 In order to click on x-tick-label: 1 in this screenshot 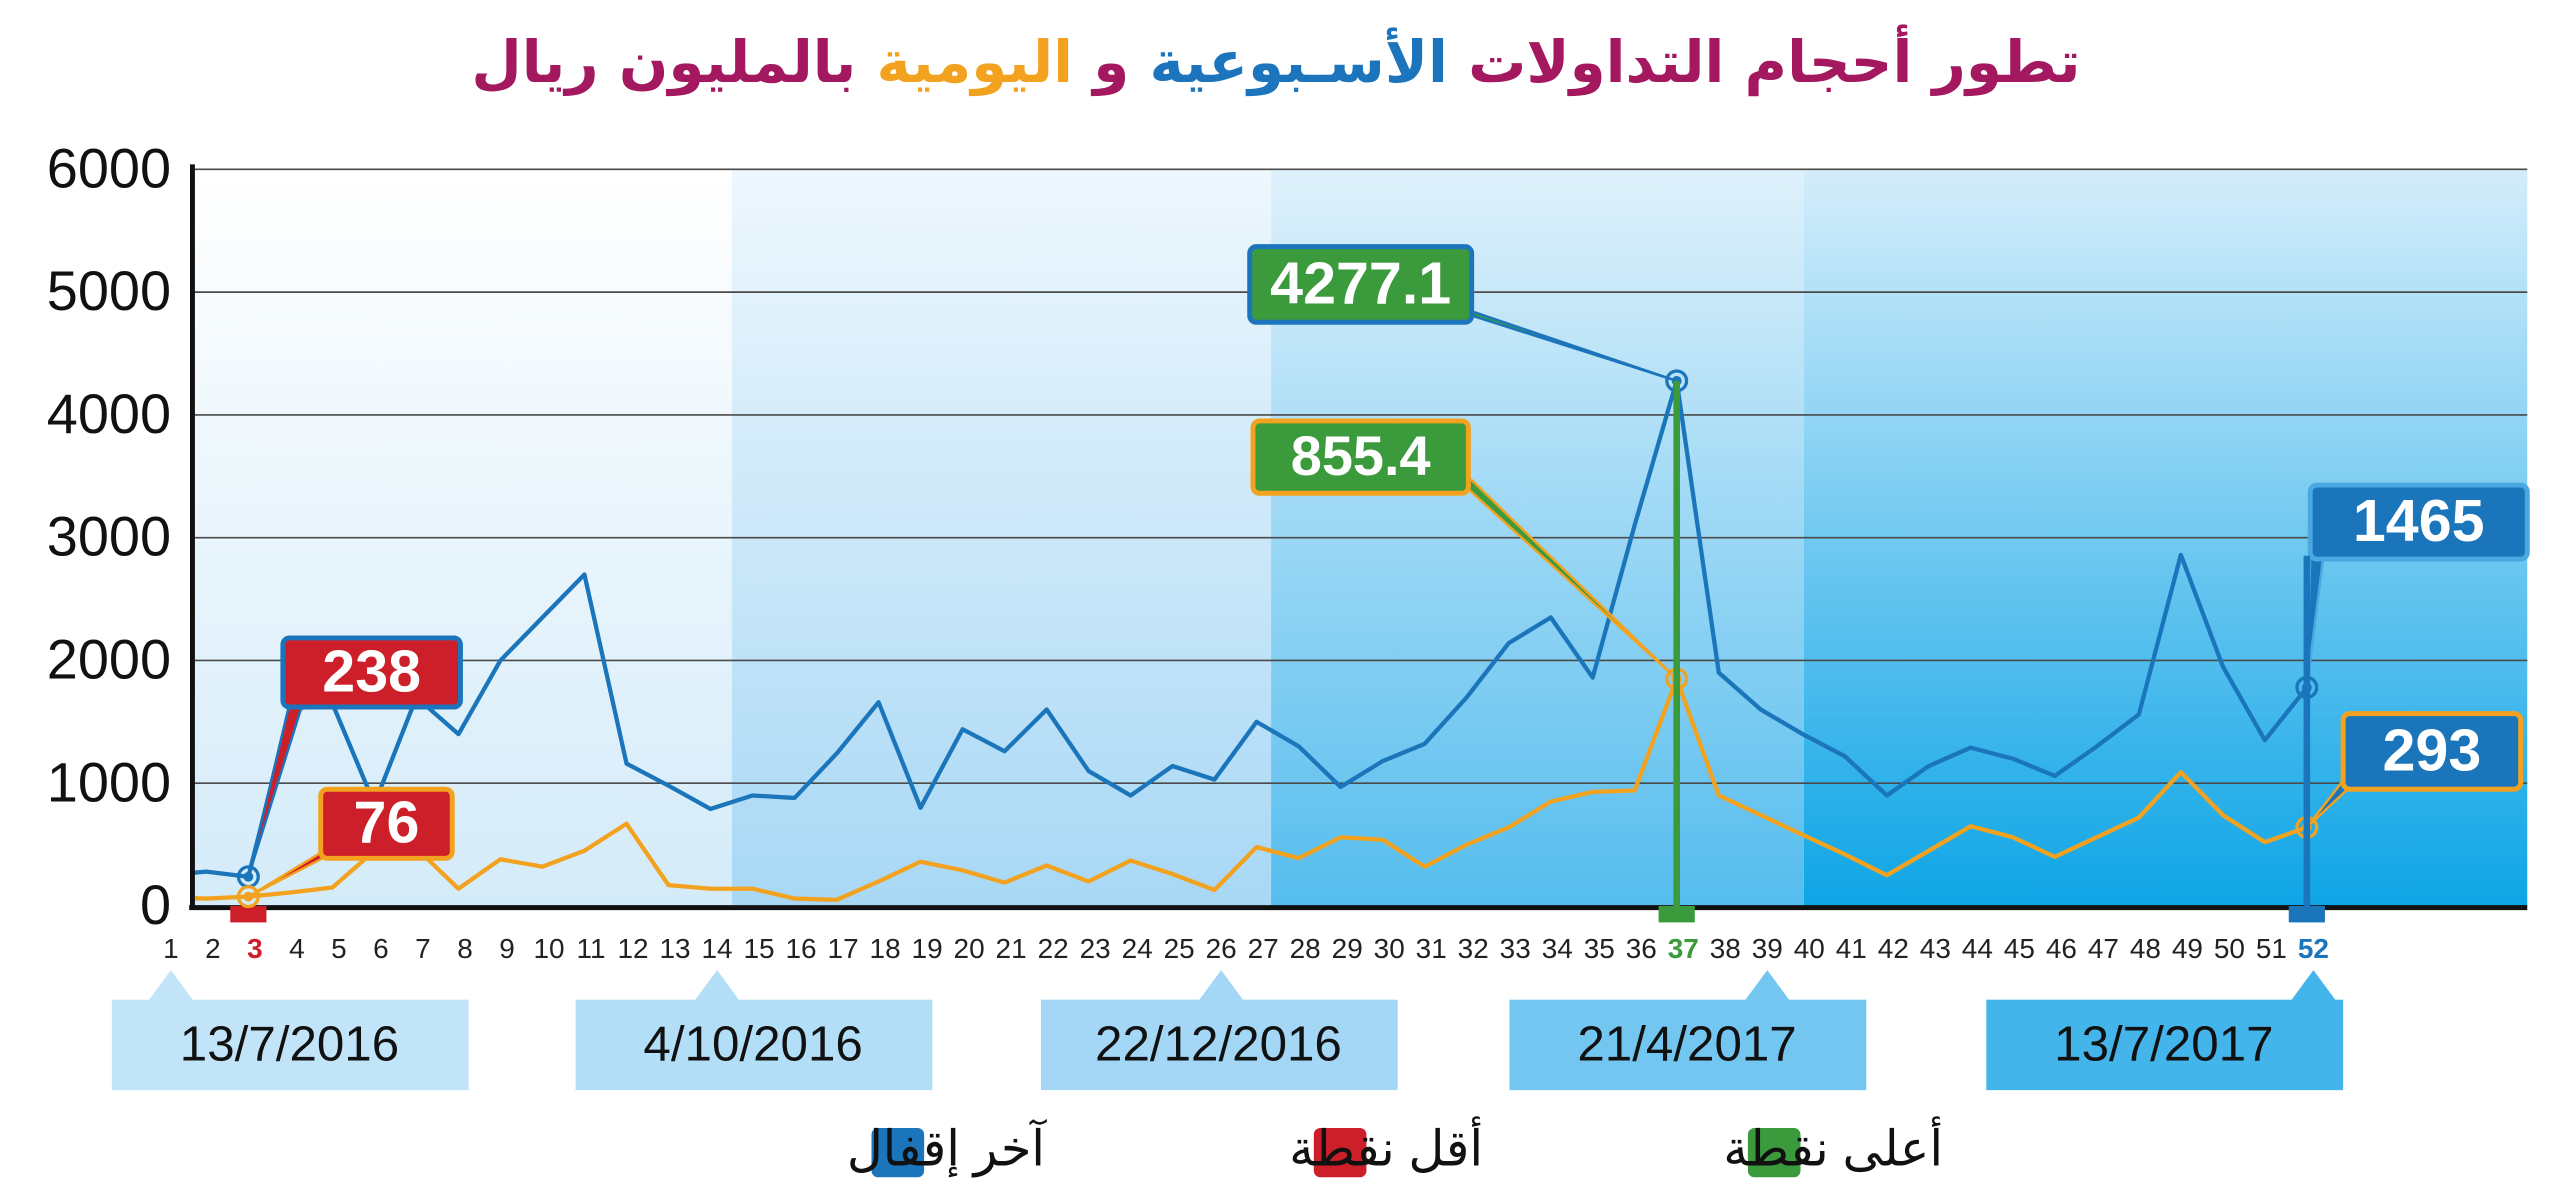, I will do `click(171, 948)`.